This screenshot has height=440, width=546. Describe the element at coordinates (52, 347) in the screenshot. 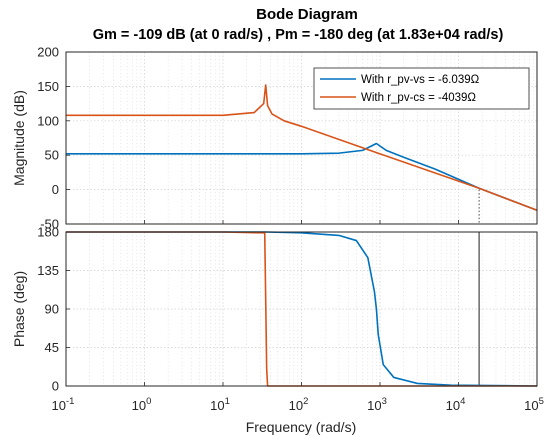

I see `y-tick-label: 45` at that location.